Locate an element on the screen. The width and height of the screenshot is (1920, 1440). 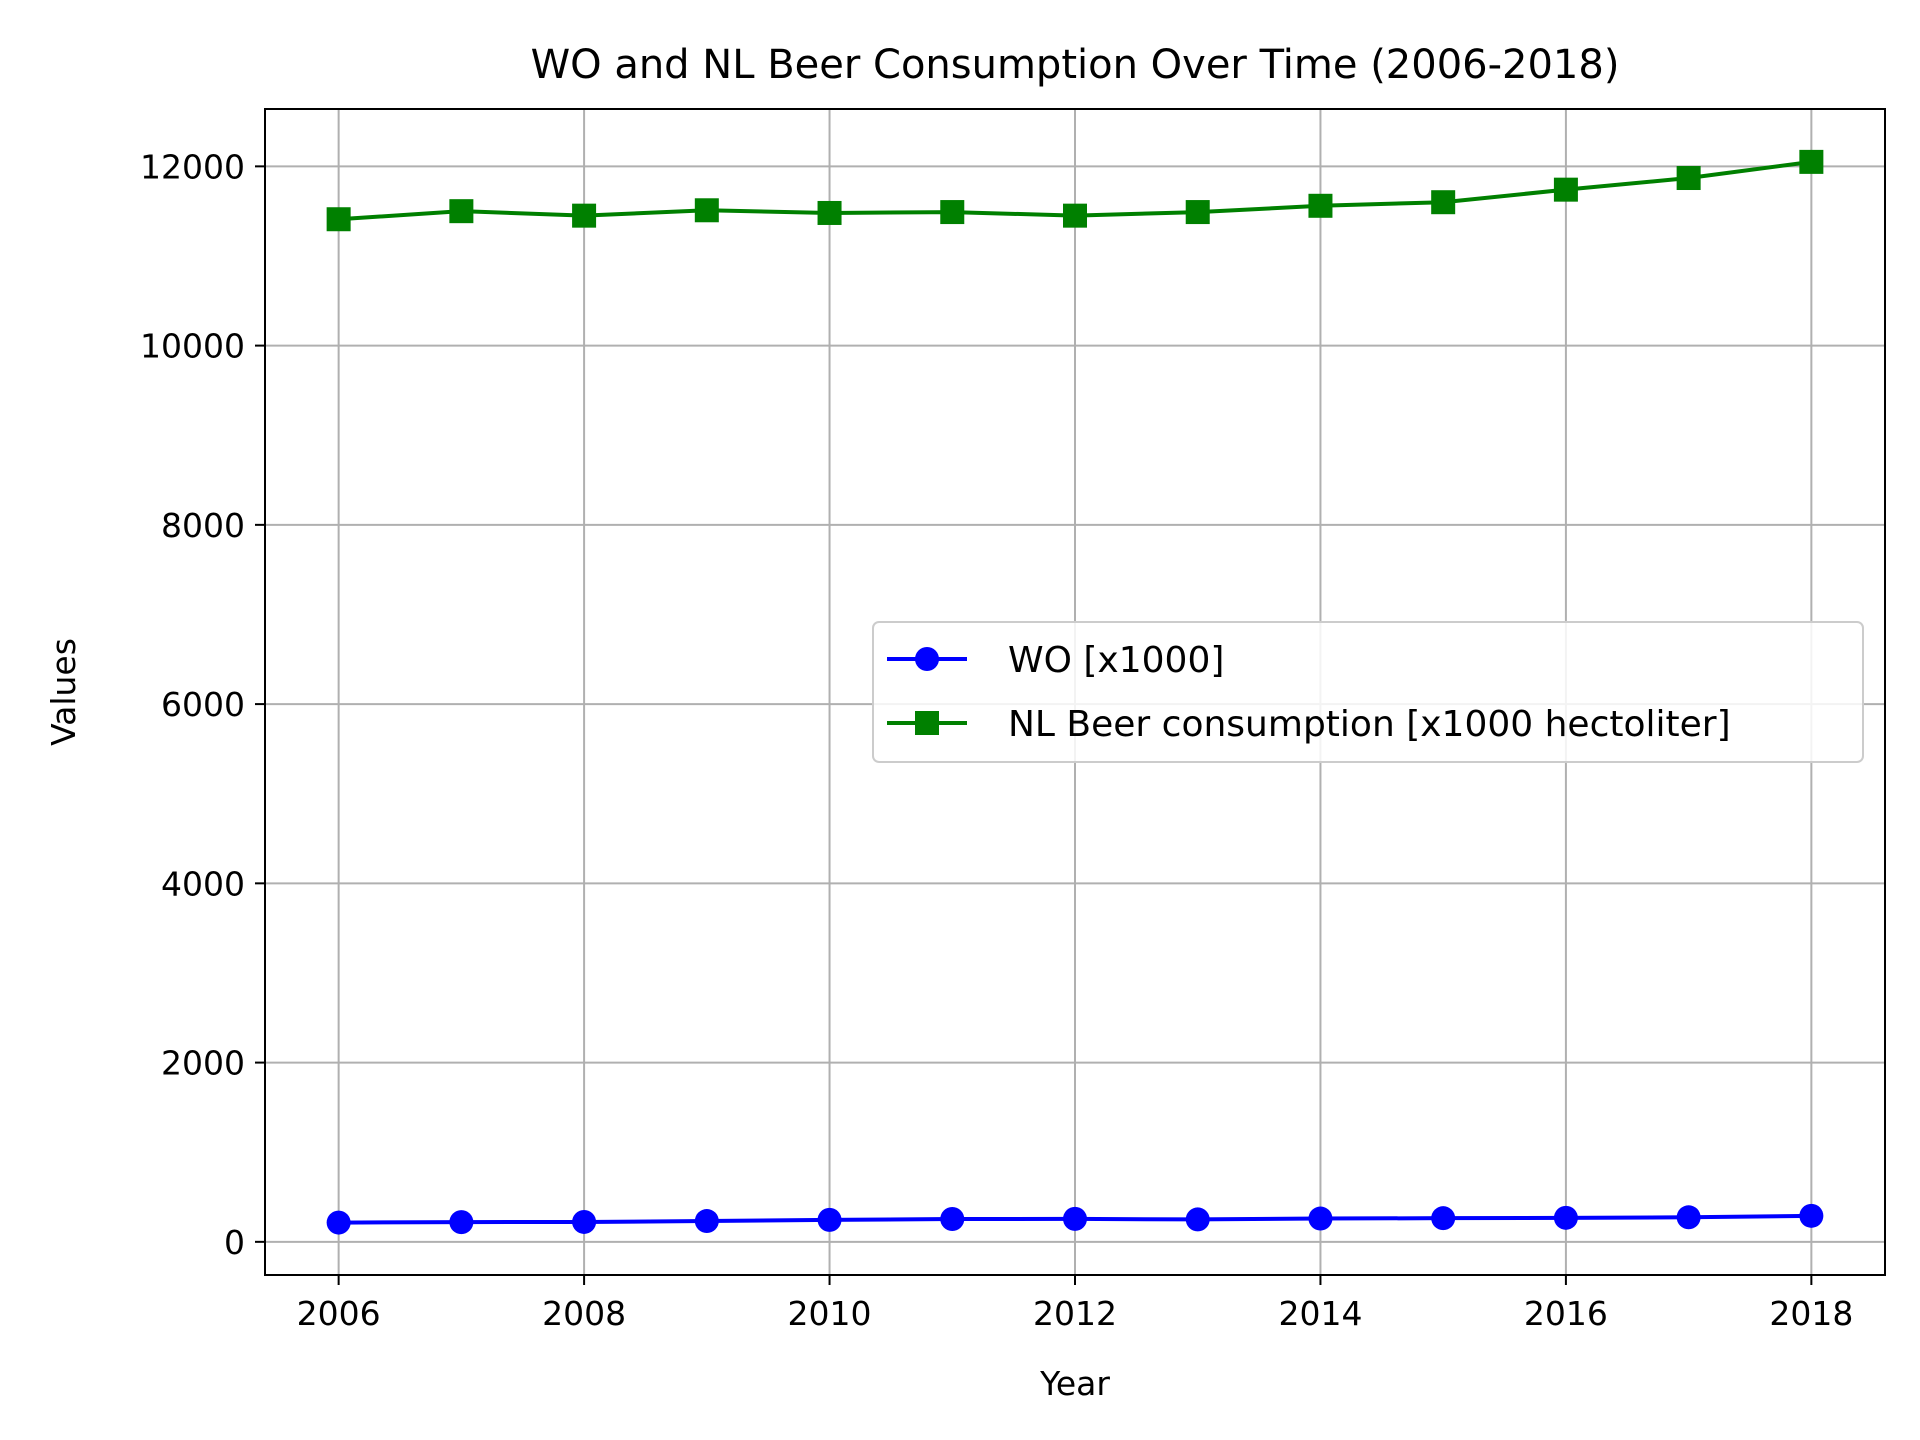
legend-marker-circle is located at coordinates (927, 659).